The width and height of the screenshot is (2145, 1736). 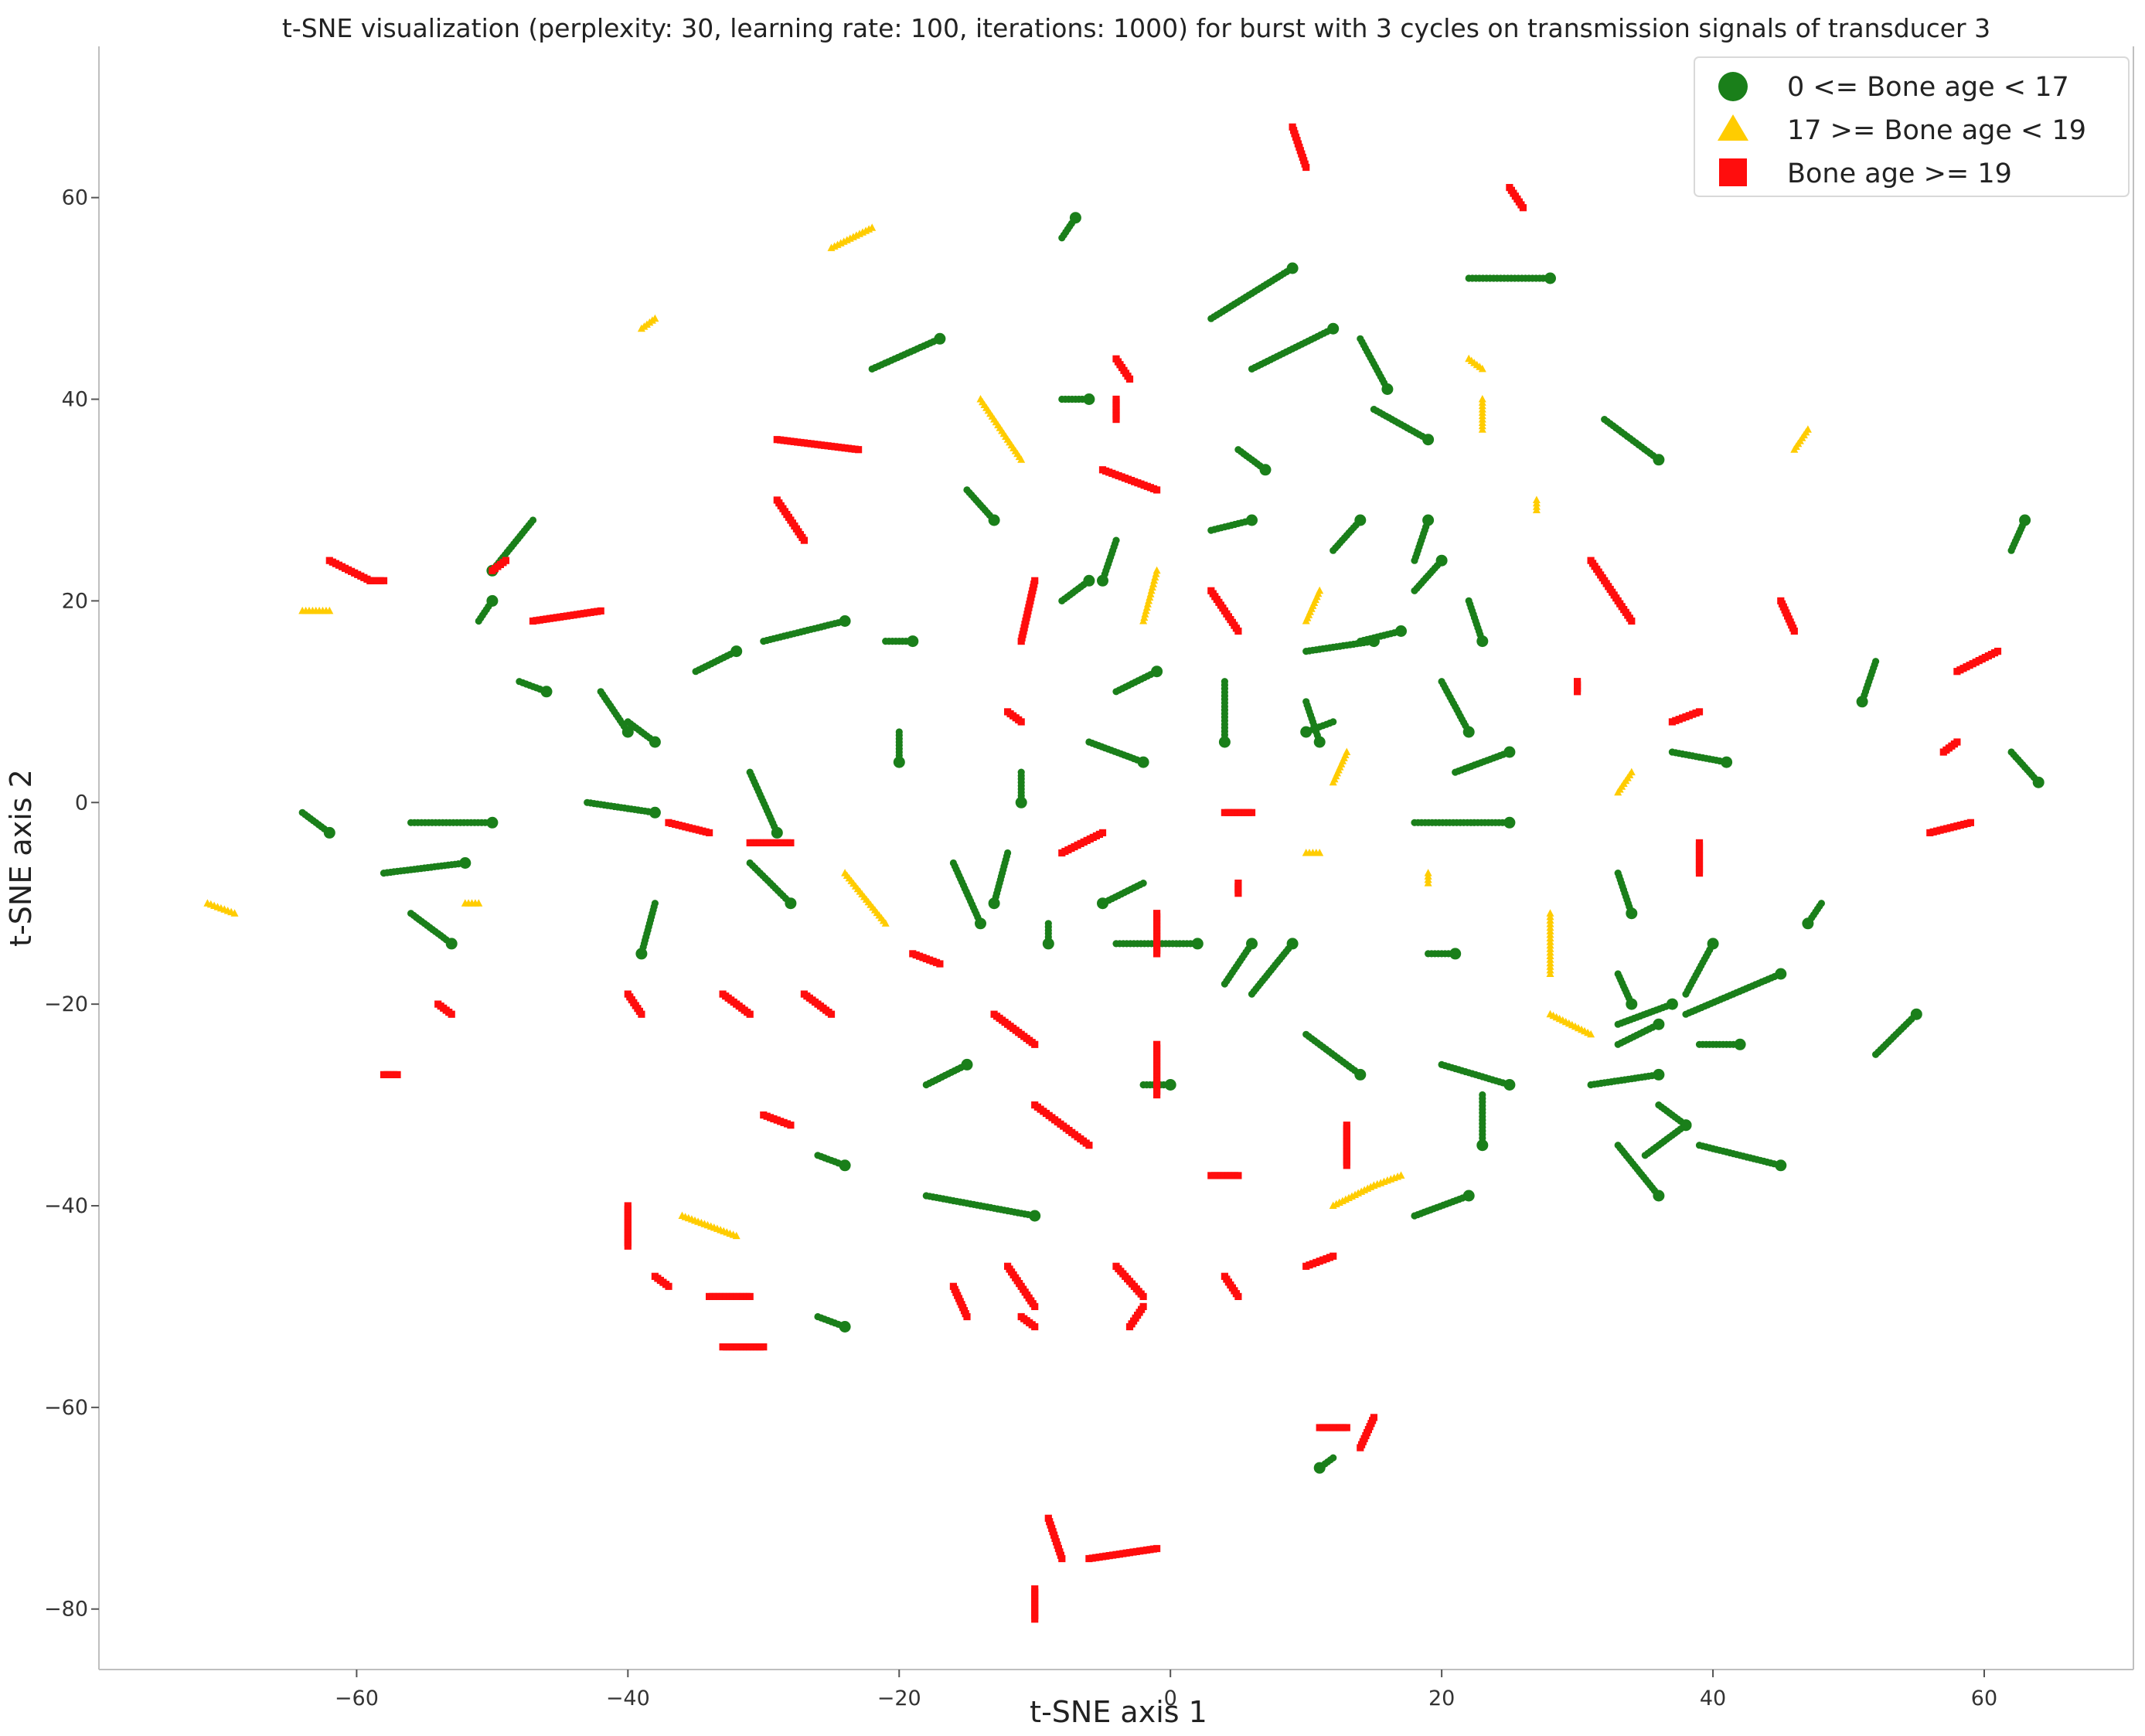 What do you see at coordinates (66, 1004) in the screenshot?
I see `y-tick-label: −20` at bounding box center [66, 1004].